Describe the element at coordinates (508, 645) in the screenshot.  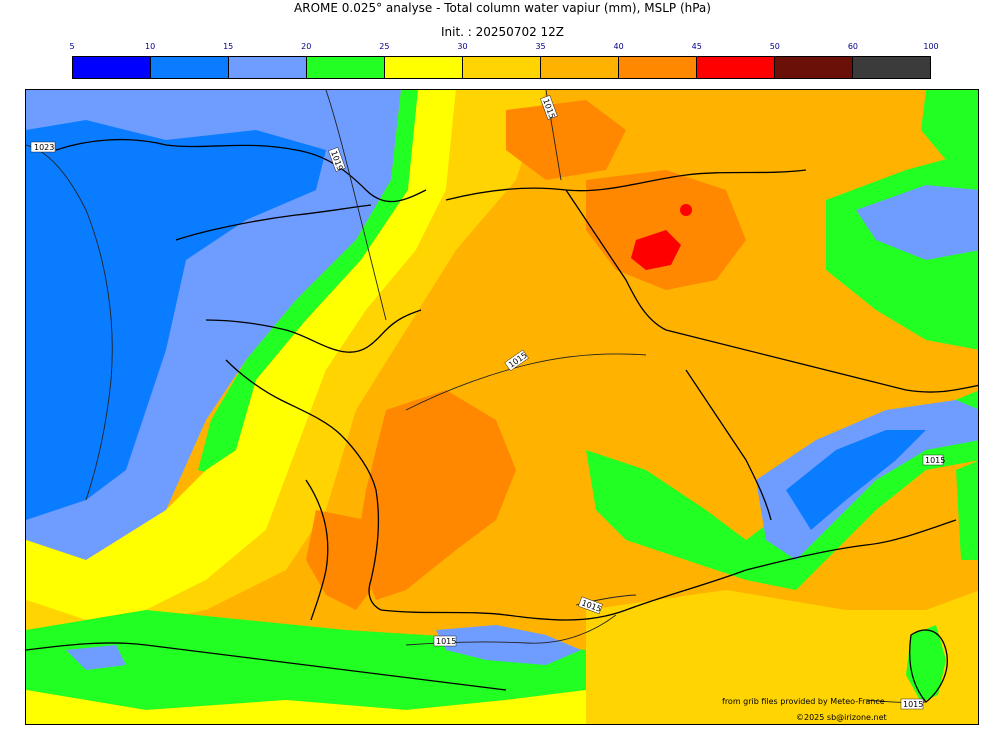
I see `pyrenees-light-blue` at that location.